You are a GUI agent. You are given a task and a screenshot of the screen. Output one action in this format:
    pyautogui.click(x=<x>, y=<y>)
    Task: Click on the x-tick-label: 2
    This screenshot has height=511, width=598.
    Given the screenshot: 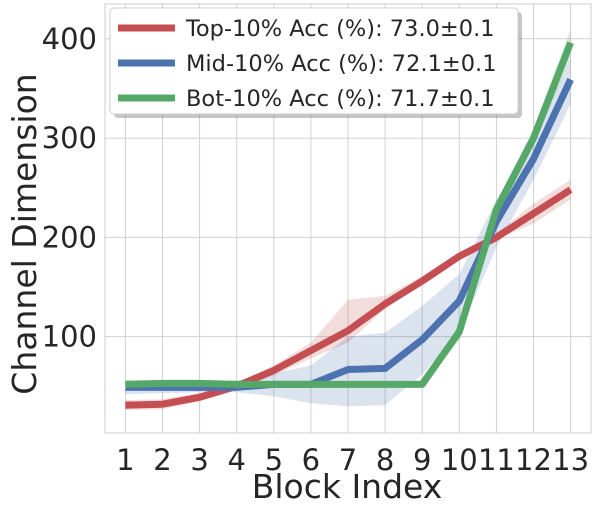 What is the action you would take?
    pyautogui.click(x=162, y=460)
    